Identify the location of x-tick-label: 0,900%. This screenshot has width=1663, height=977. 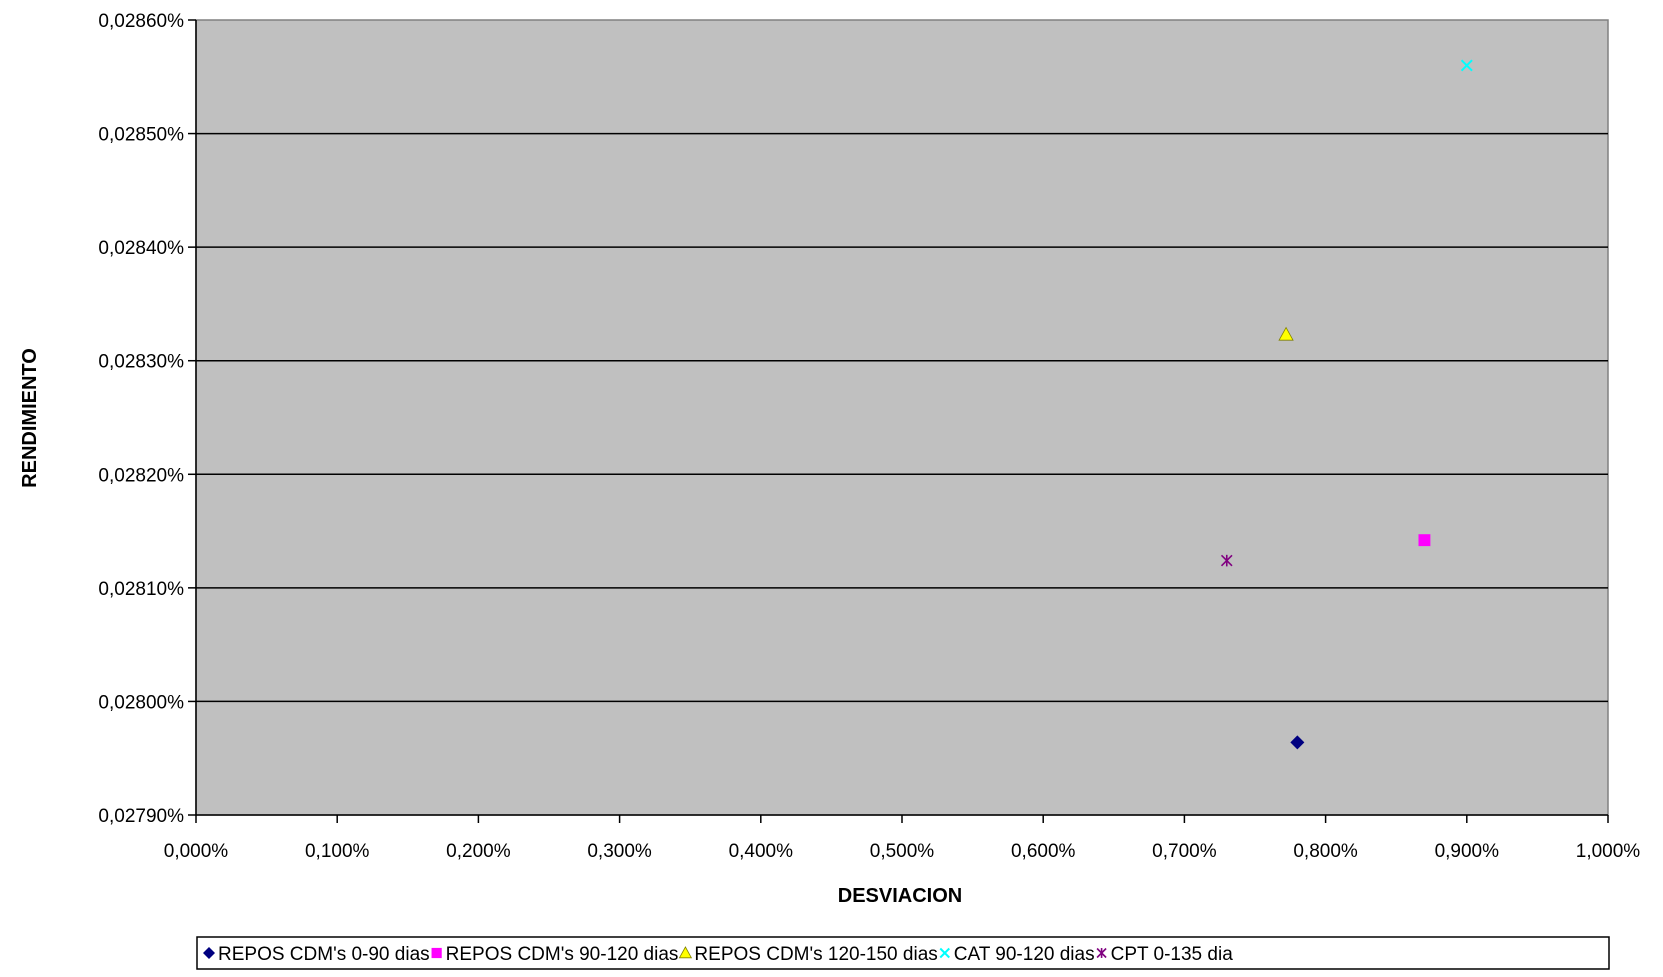
(1467, 851).